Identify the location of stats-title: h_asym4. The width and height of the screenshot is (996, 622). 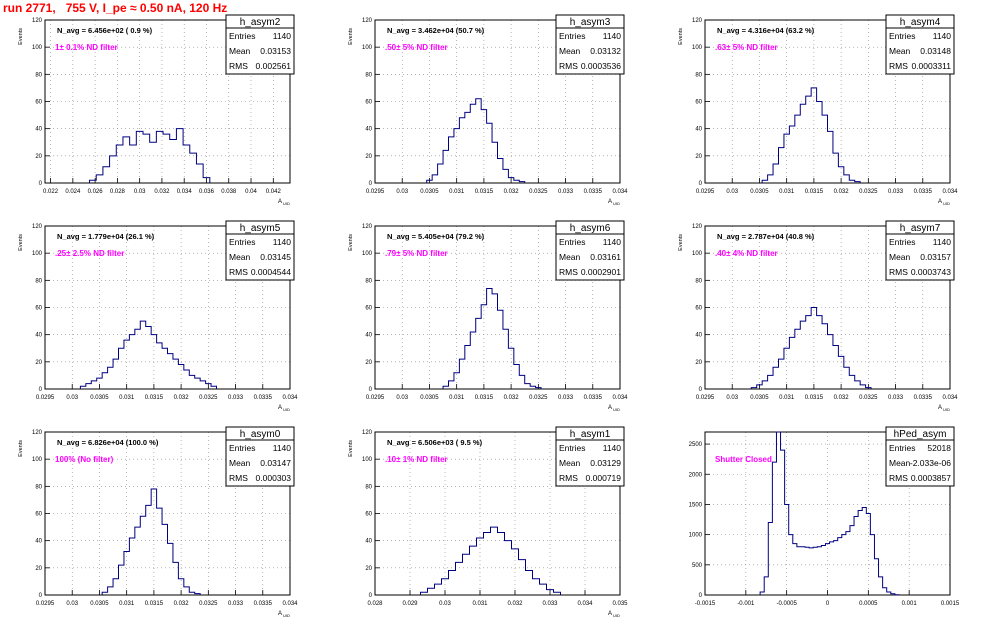
(920, 22).